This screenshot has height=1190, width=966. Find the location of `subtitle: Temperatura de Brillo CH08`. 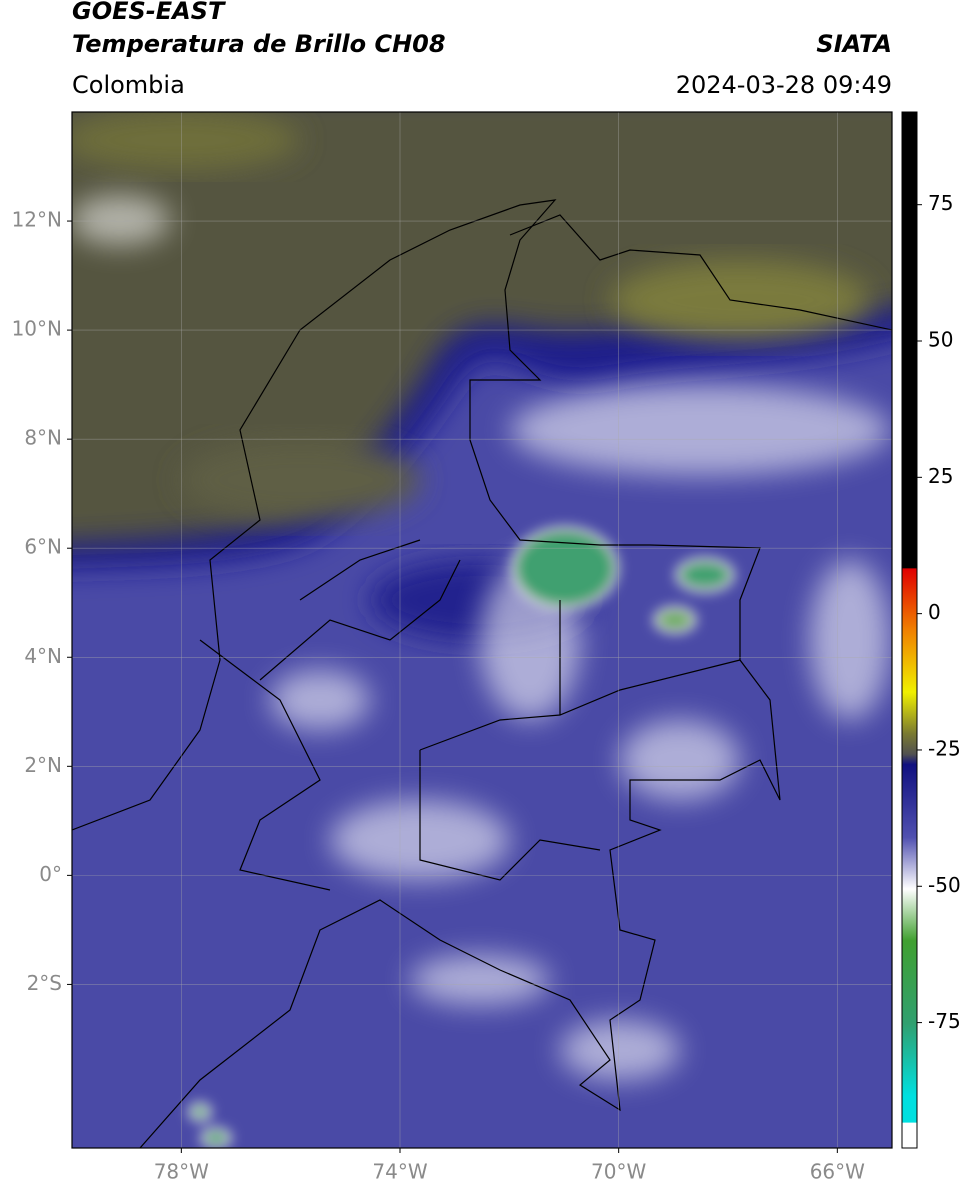

subtitle: Temperatura de Brillo CH08 is located at coordinates (259, 44).